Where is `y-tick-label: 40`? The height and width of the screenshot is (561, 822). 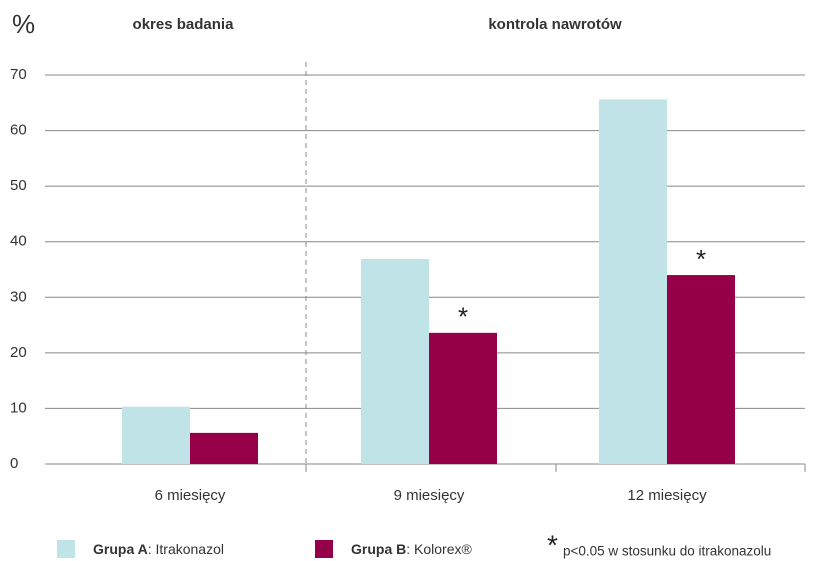
y-tick-label: 40 is located at coordinates (18, 241).